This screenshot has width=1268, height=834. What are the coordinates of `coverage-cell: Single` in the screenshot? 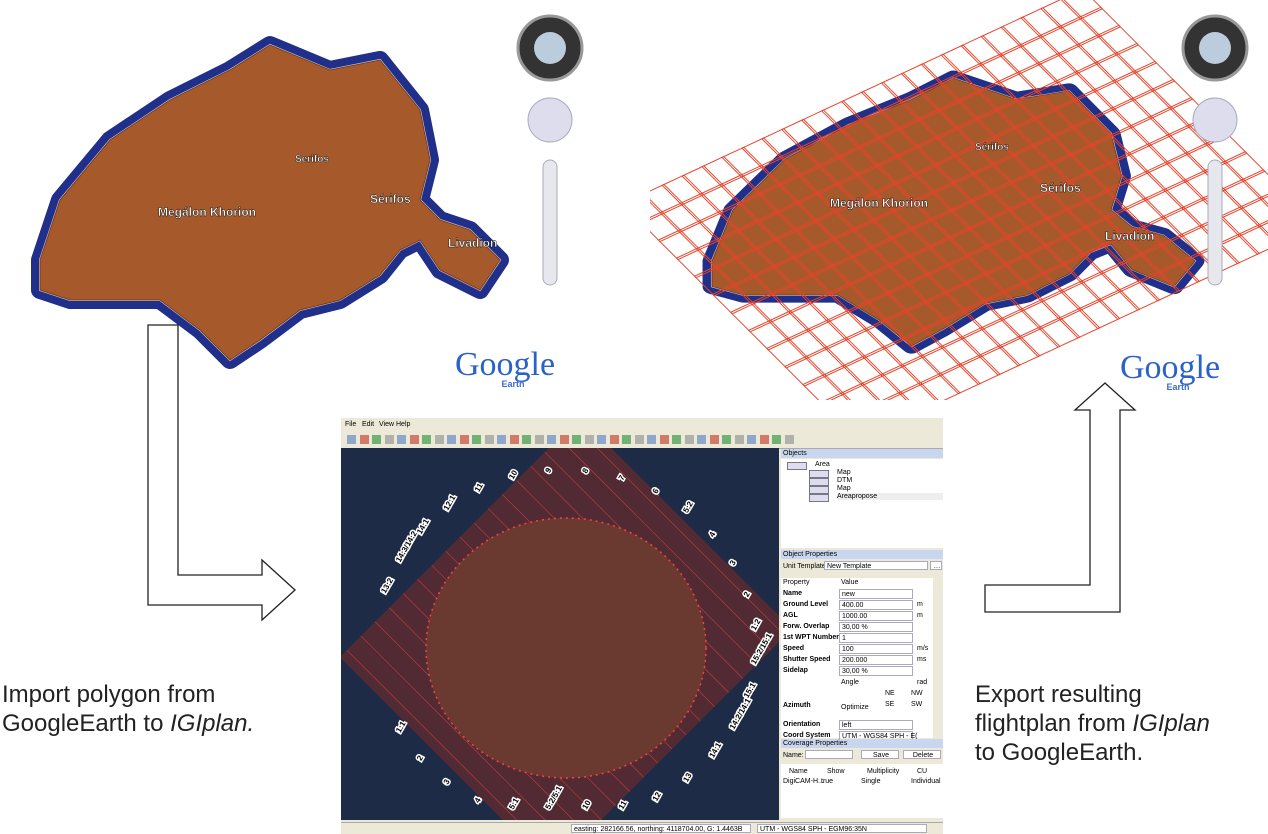 It's located at (871, 781).